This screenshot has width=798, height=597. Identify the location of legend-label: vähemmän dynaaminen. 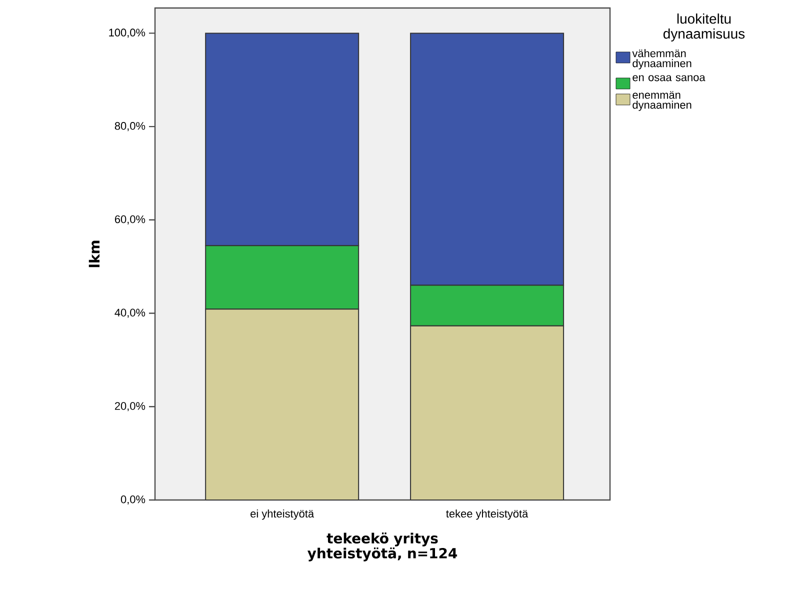
(662, 59).